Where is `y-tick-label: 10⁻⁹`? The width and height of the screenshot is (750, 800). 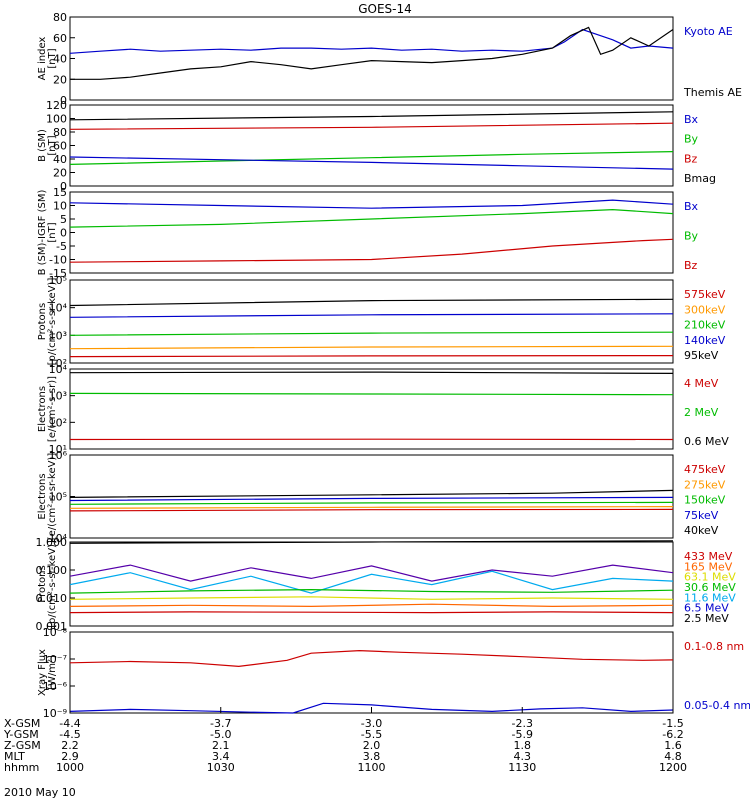 y-tick-label: 10⁻⁹ is located at coordinates (55, 713).